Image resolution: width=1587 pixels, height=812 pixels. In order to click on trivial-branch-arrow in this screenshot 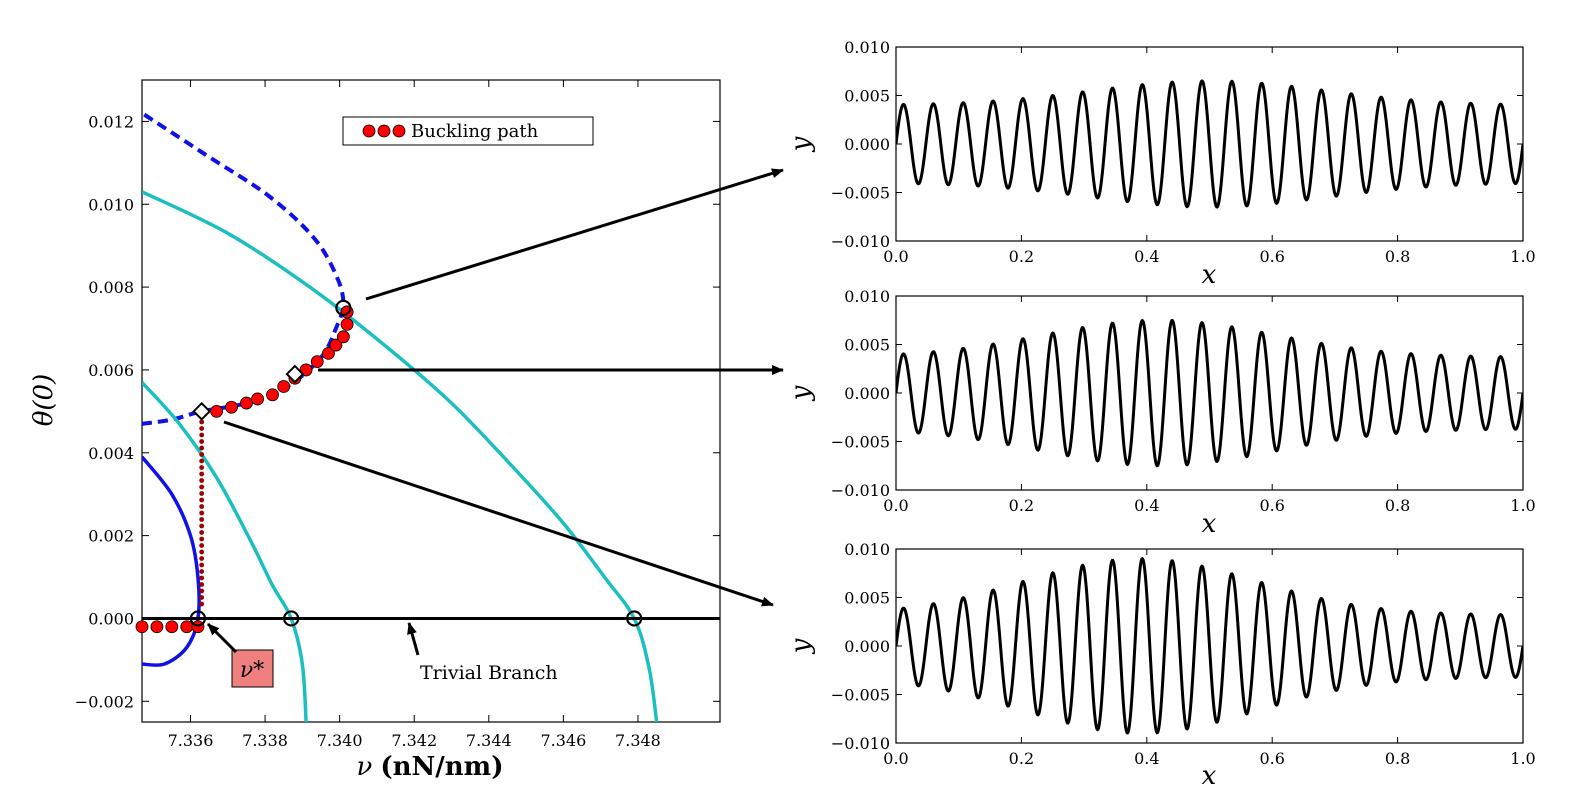, I will do `click(413, 639)`.